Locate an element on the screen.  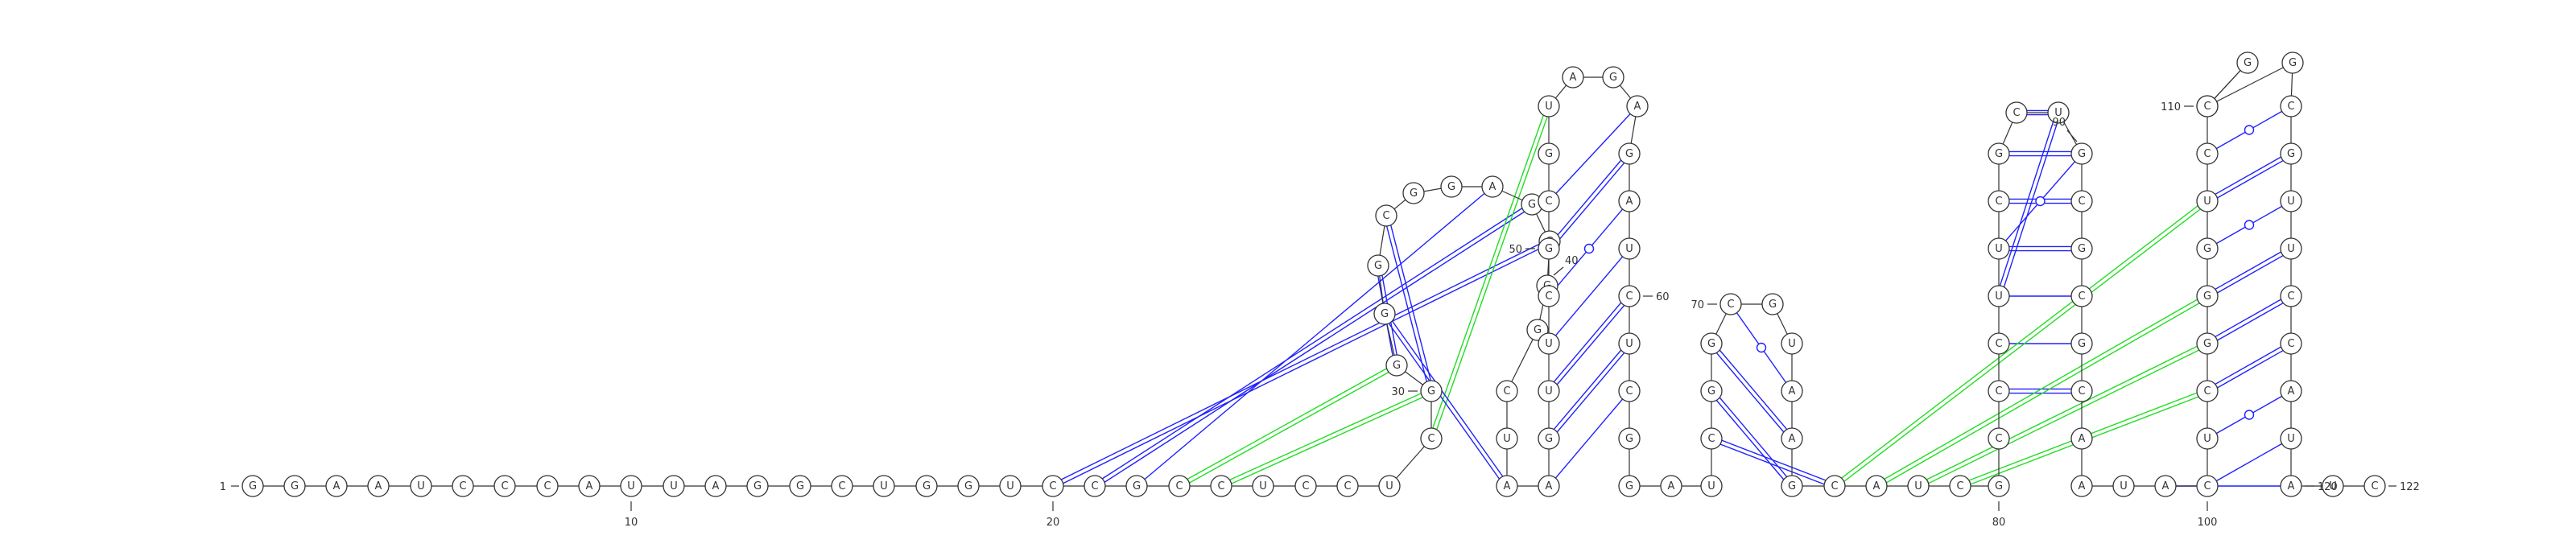
position-tick is located at coordinates (2072, 136).